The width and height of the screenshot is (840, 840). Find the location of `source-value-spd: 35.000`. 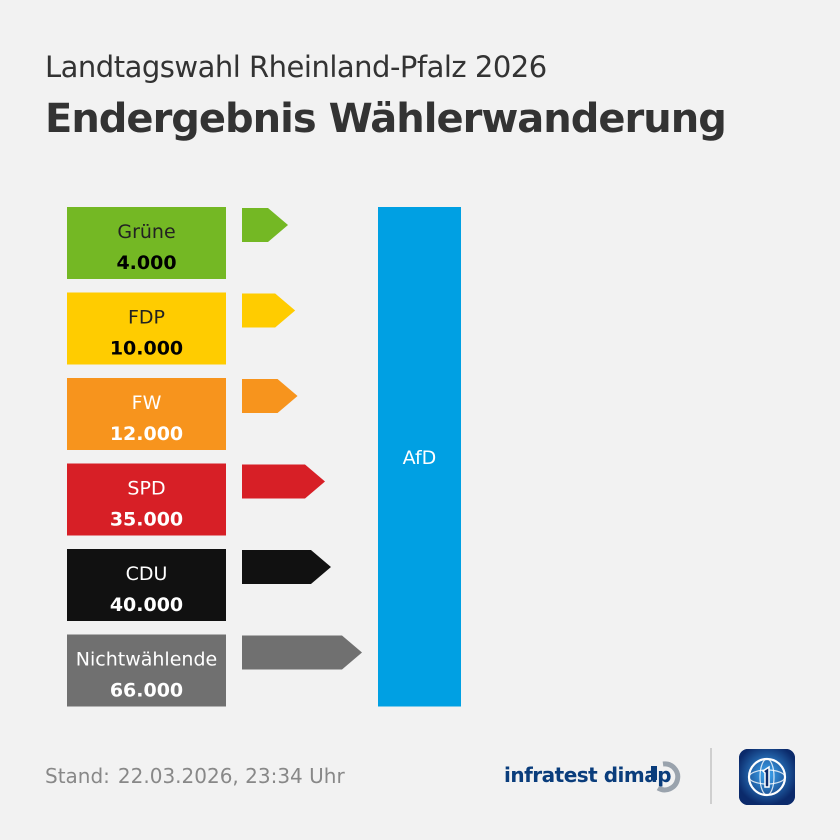

source-value-spd: 35.000 is located at coordinates (146, 520).